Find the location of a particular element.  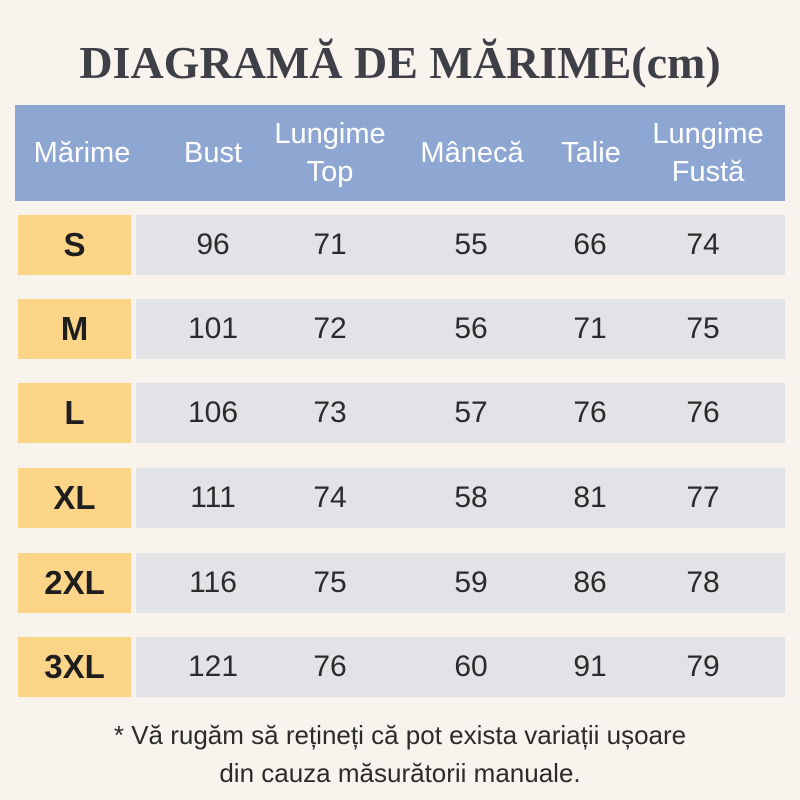

note-line-2: din cauza măsurătorii manuale. is located at coordinates (400, 773).